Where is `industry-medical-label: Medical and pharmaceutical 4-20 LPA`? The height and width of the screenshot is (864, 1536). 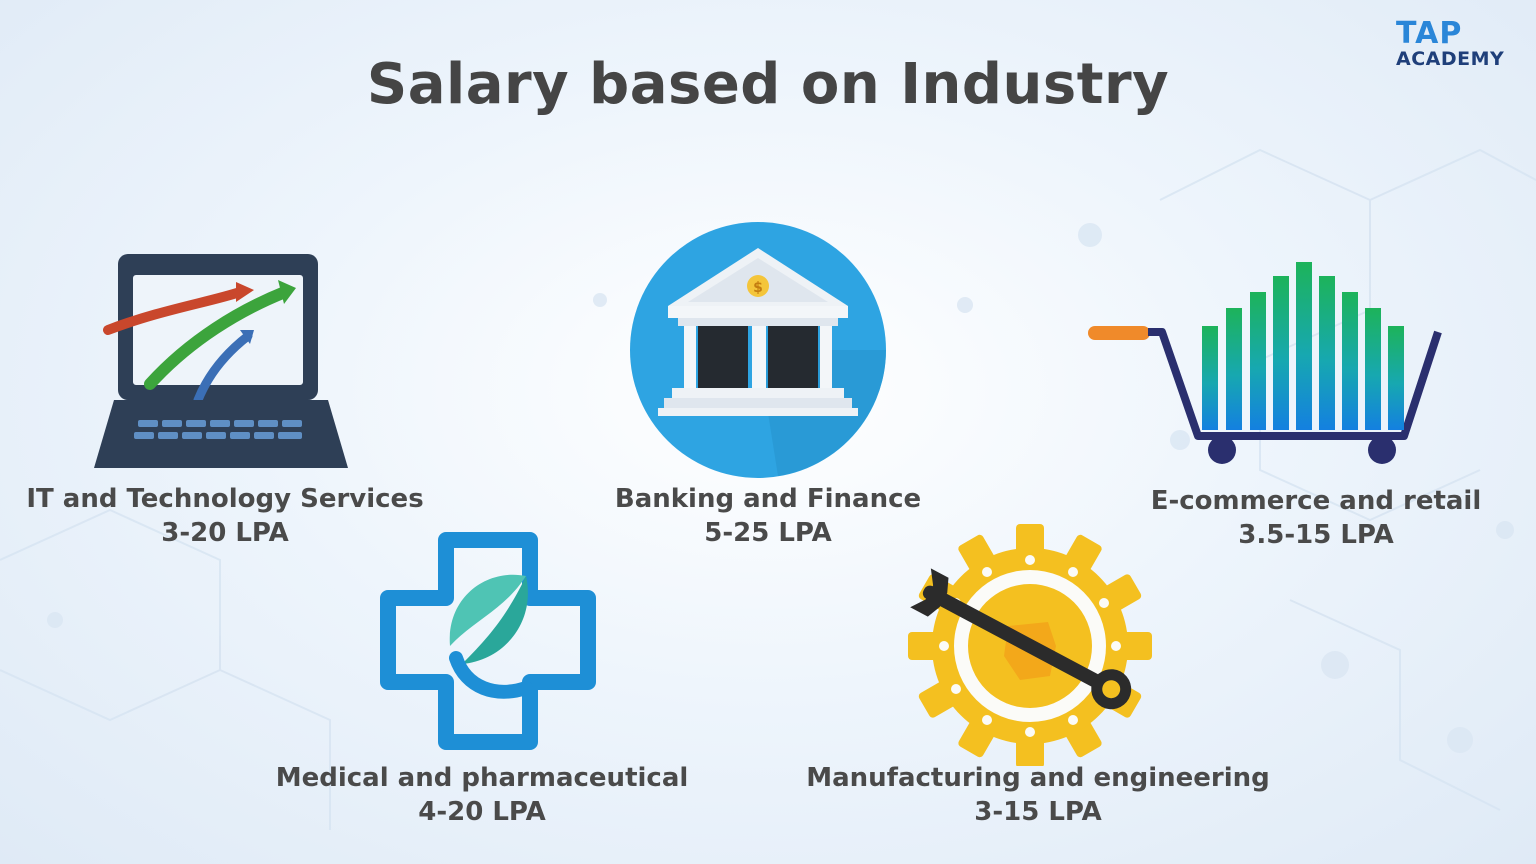
industry-medical-label: Medical and pharmaceutical 4-20 LPA is located at coordinates (482, 795).